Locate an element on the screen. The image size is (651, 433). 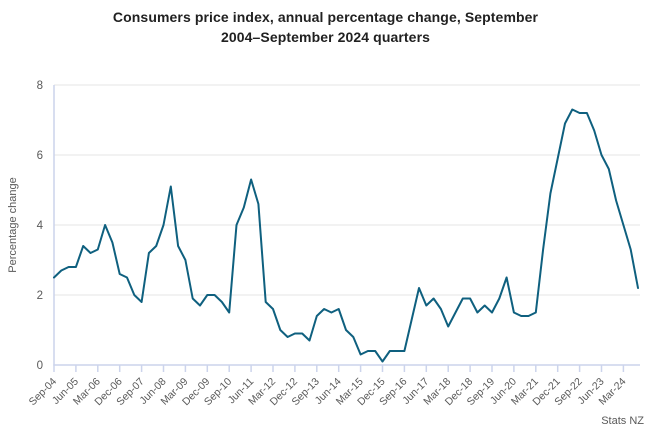
y-axis-title: Percentage change is located at coordinates (13, 224).